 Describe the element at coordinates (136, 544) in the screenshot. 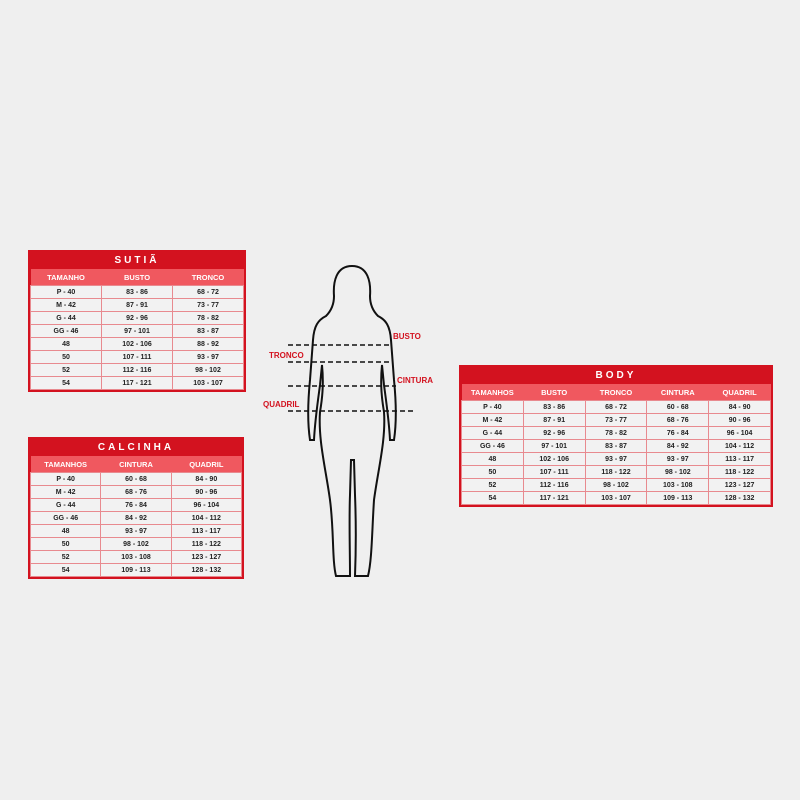

I see `table-row: 50 98 - 102 118 - 122` at that location.